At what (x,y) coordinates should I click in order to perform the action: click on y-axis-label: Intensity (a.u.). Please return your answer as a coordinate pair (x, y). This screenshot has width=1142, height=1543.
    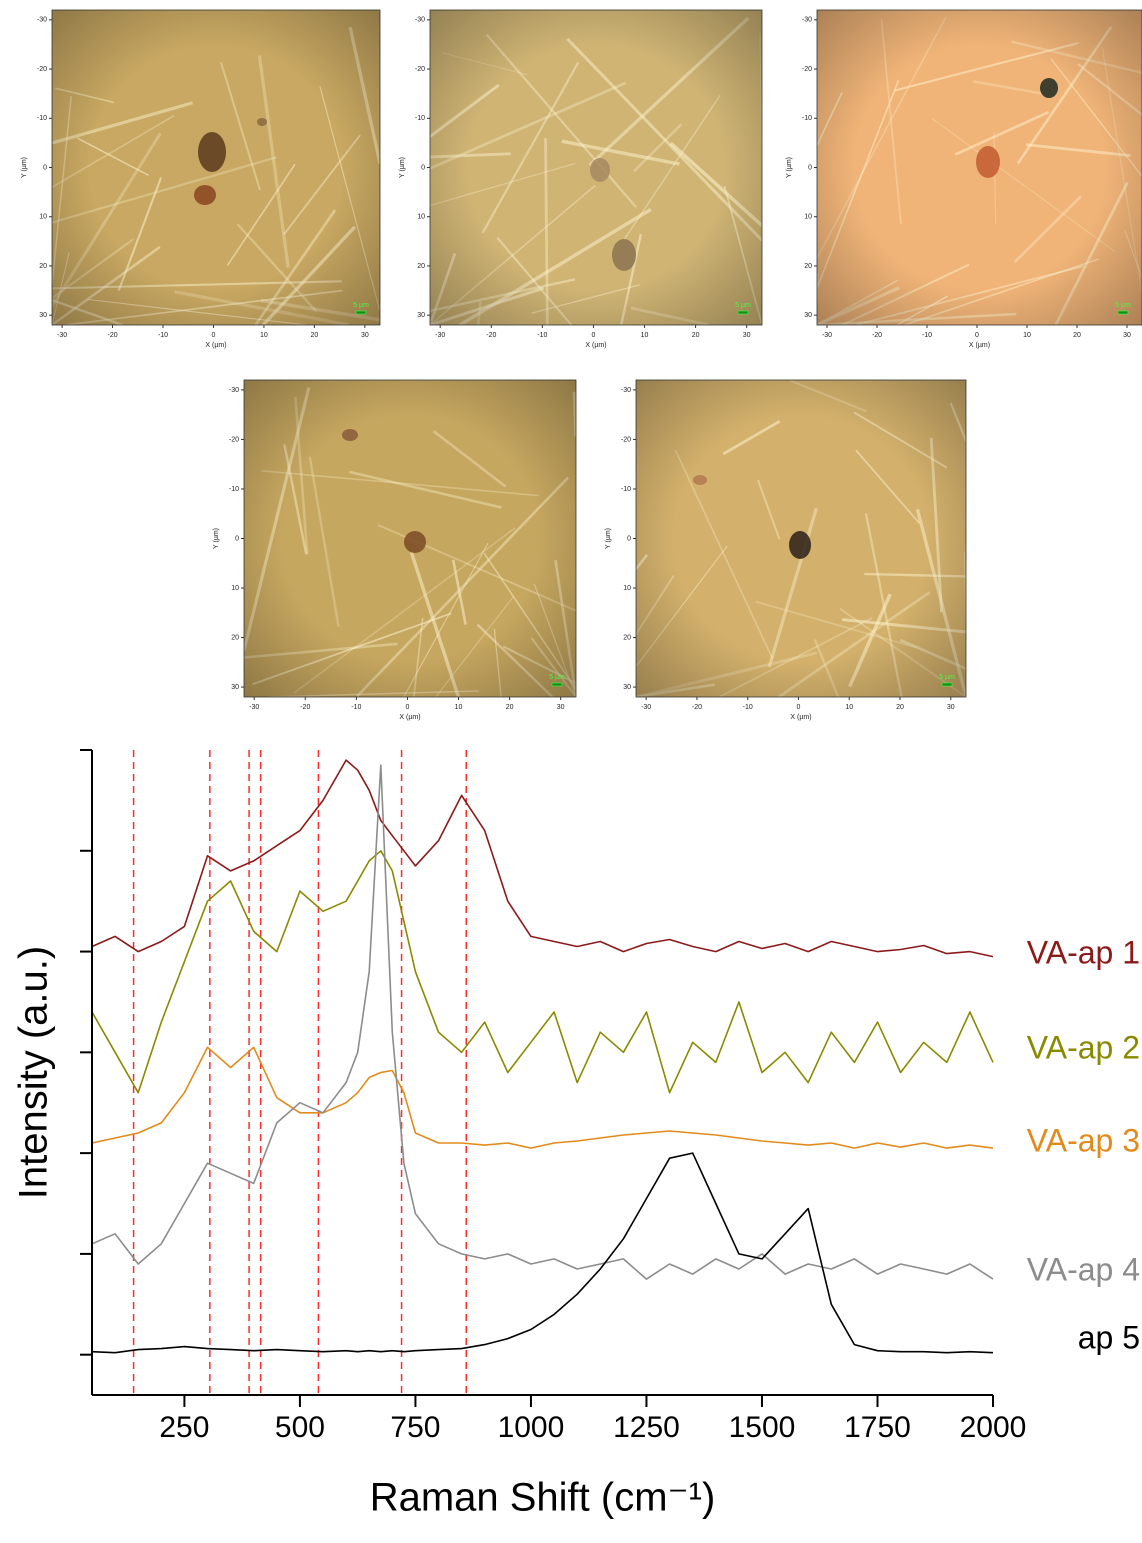
    Looking at the image, I should click on (34, 1072).